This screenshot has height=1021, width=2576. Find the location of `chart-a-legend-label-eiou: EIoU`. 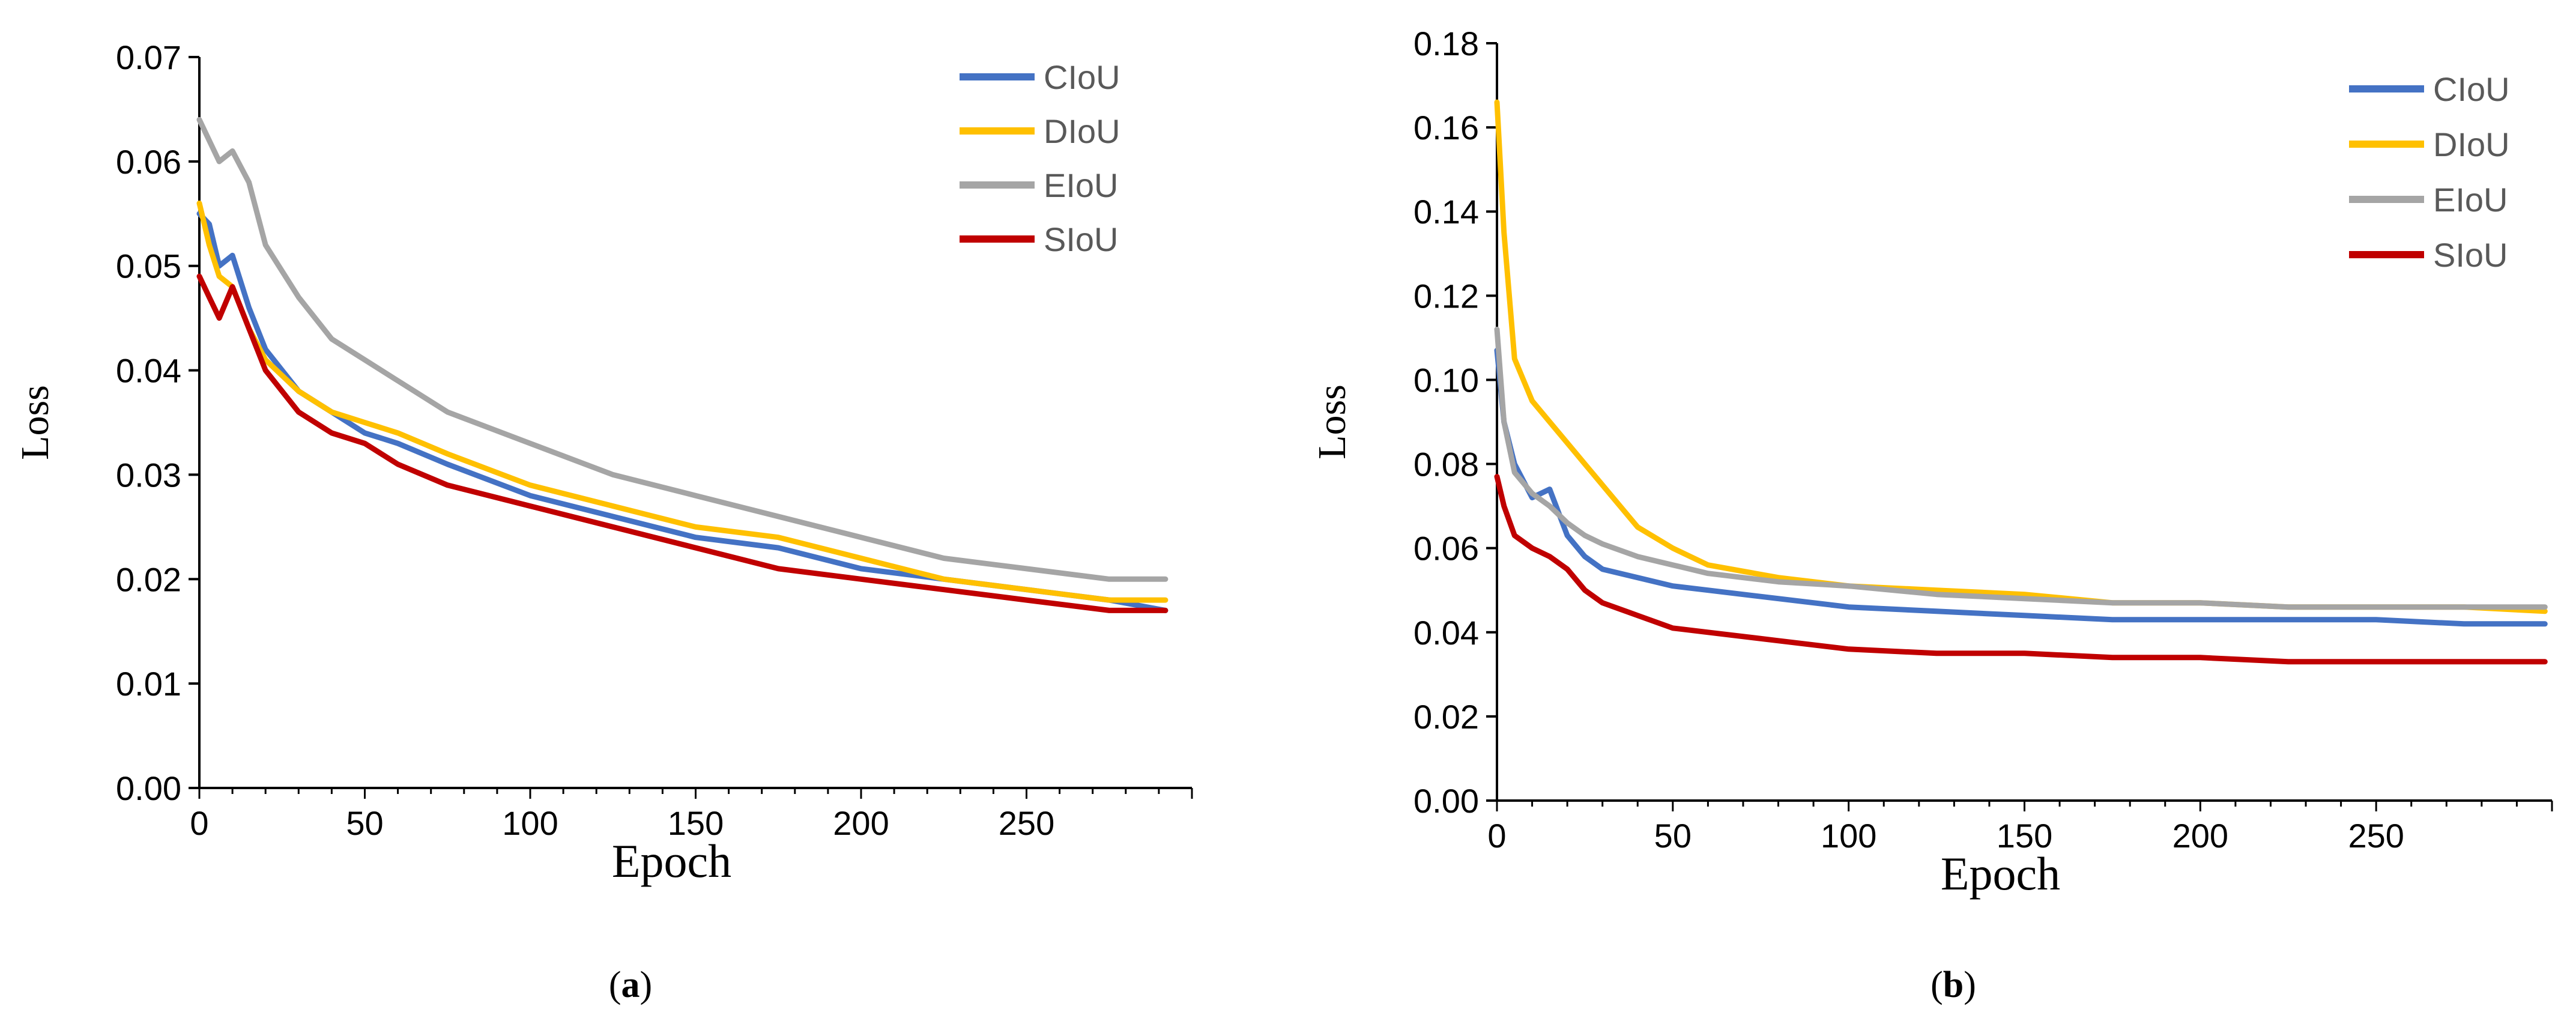

chart-a-legend-label-eiou: EIoU is located at coordinates (1081, 185).